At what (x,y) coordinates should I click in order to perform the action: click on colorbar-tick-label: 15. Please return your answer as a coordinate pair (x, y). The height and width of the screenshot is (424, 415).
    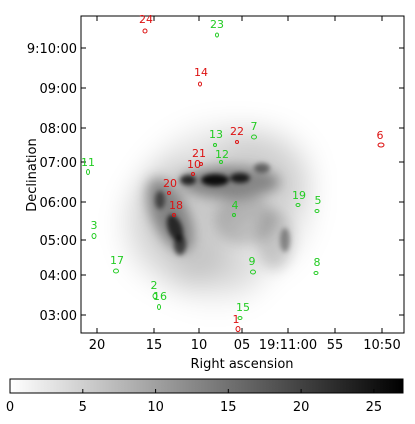
    Looking at the image, I should click on (228, 407).